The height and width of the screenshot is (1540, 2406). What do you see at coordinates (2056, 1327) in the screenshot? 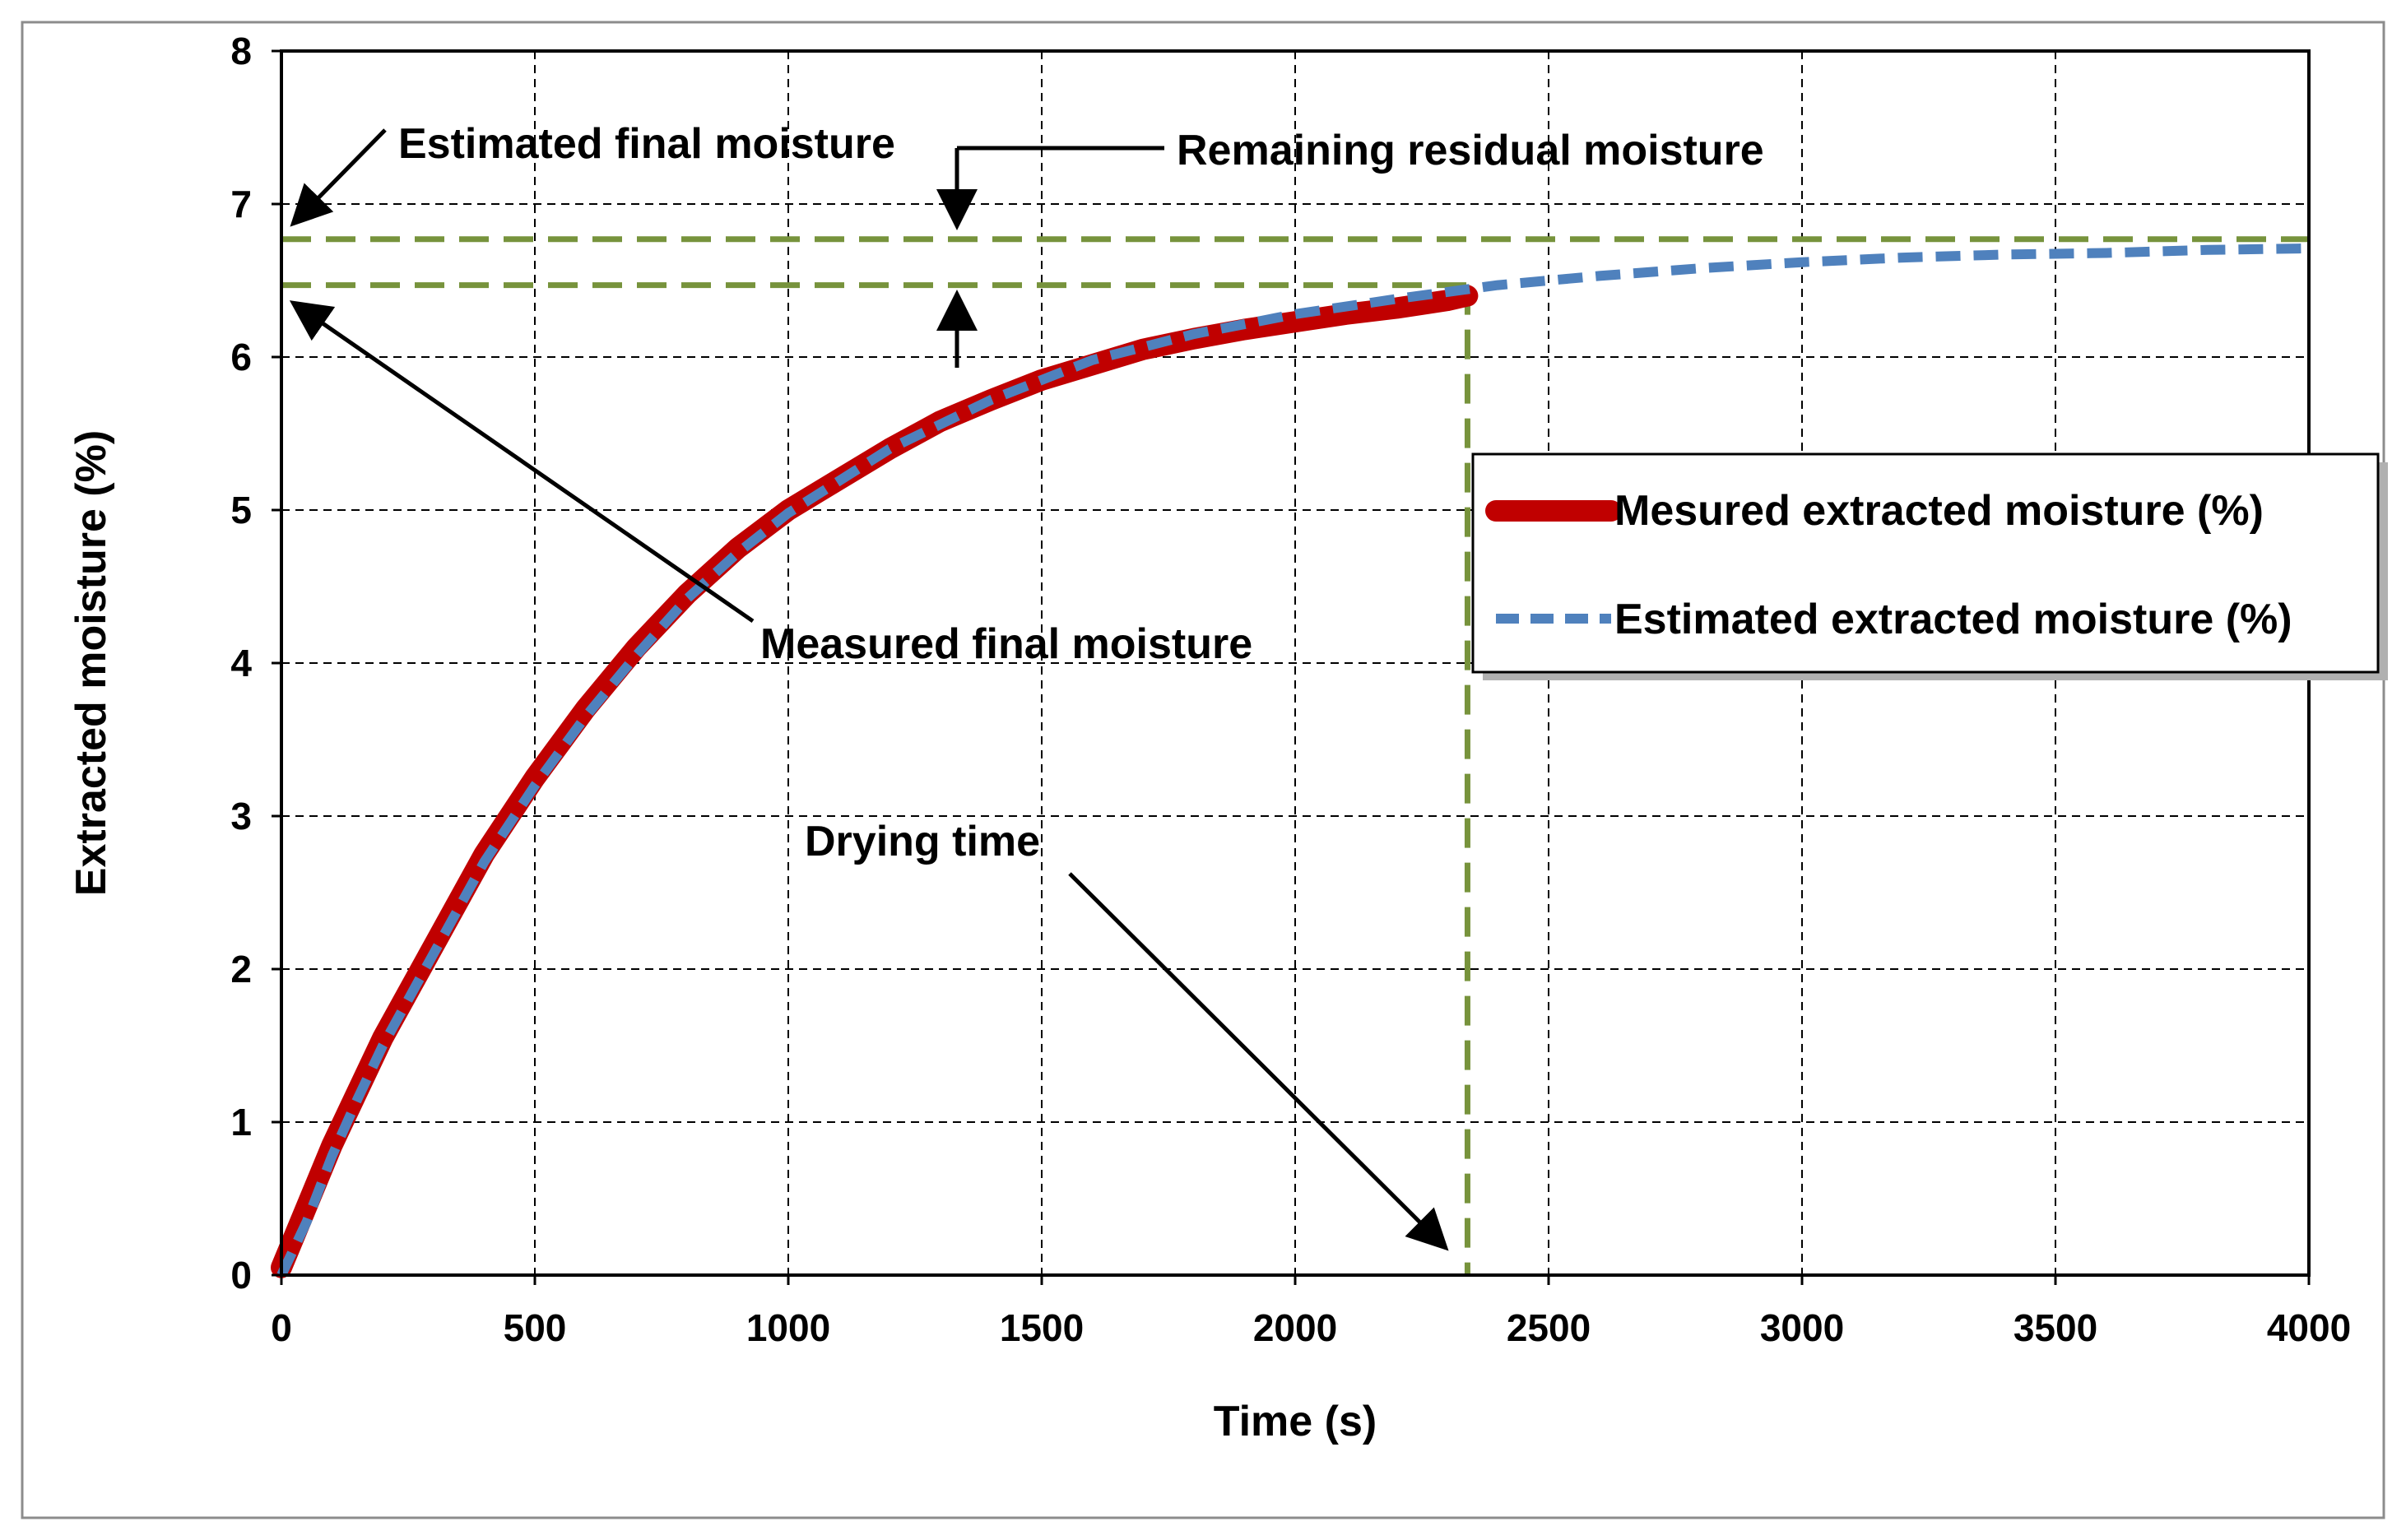
I see `x-tick-label-7: 3500` at bounding box center [2056, 1327].